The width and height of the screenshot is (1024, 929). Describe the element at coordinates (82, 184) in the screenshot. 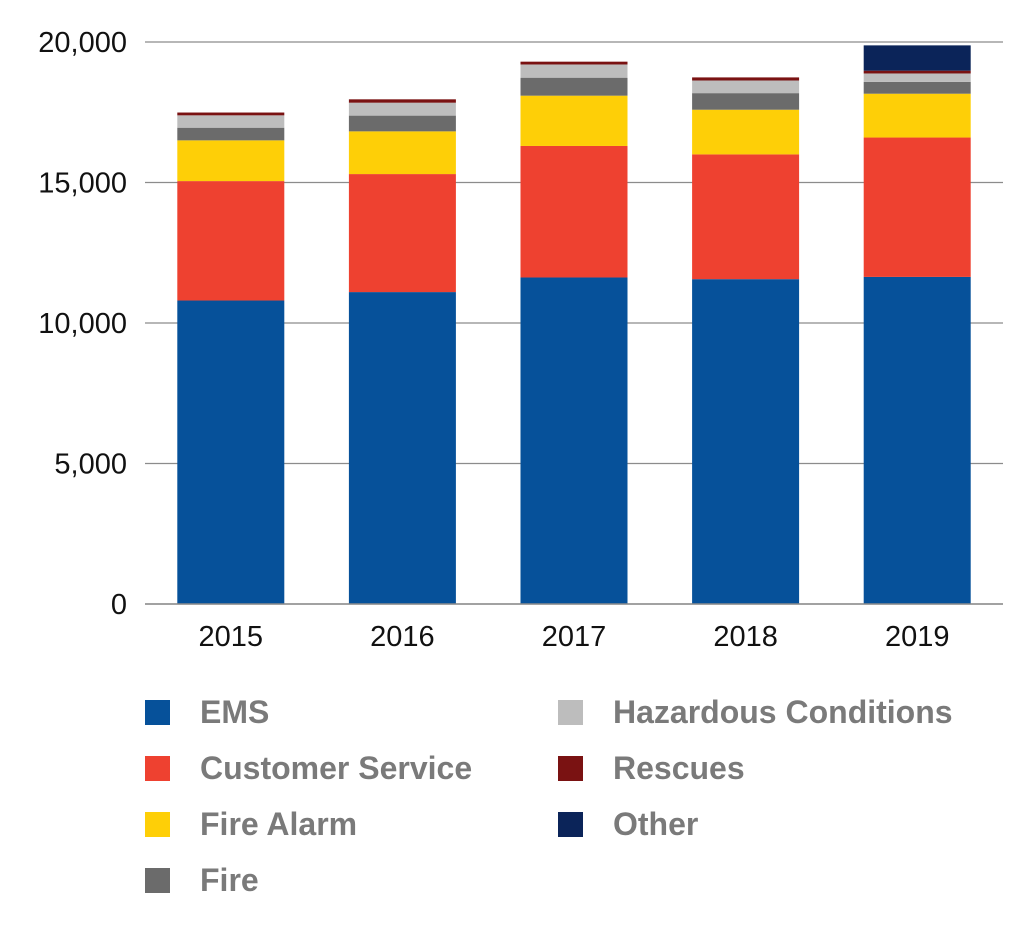

I see `y-tick-label-3: 15,000` at that location.